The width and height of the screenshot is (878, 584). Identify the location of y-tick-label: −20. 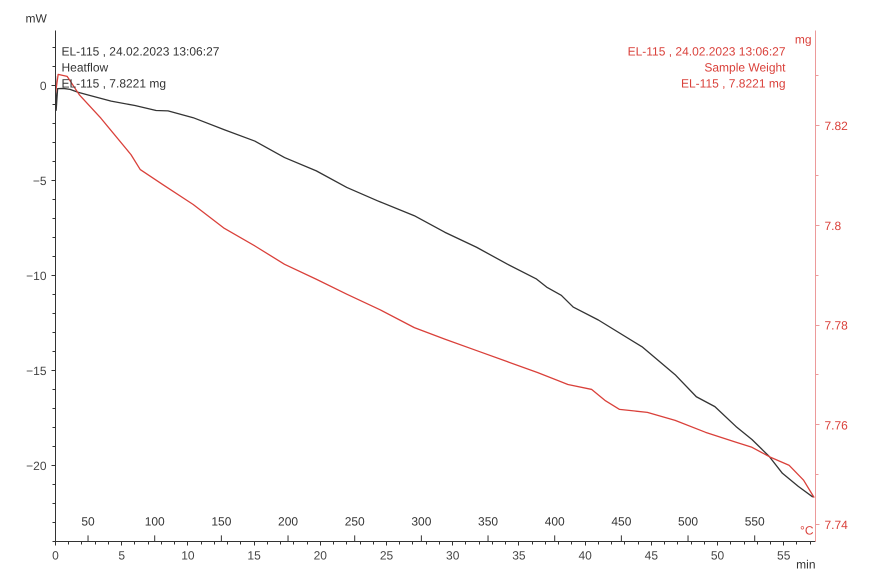
(36, 466).